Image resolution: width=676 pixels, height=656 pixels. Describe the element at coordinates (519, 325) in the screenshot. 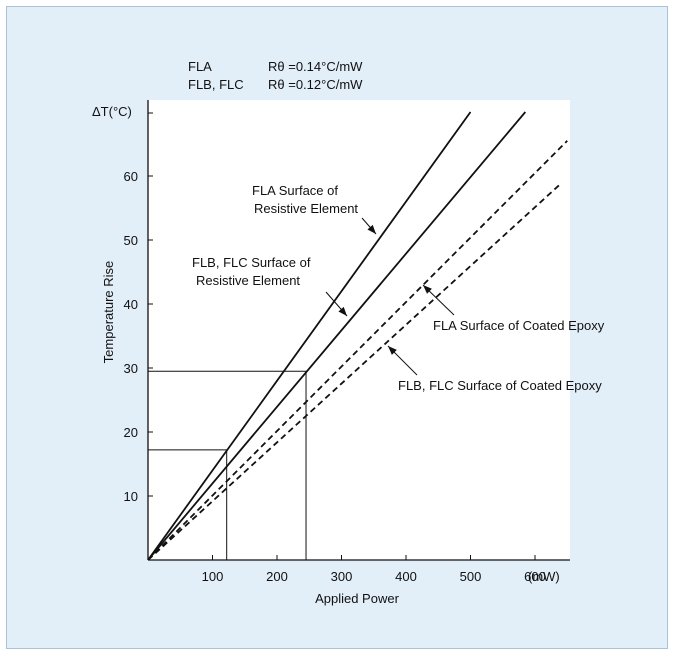

I see `series-label: FLA Surface of Coated Epoxy` at that location.